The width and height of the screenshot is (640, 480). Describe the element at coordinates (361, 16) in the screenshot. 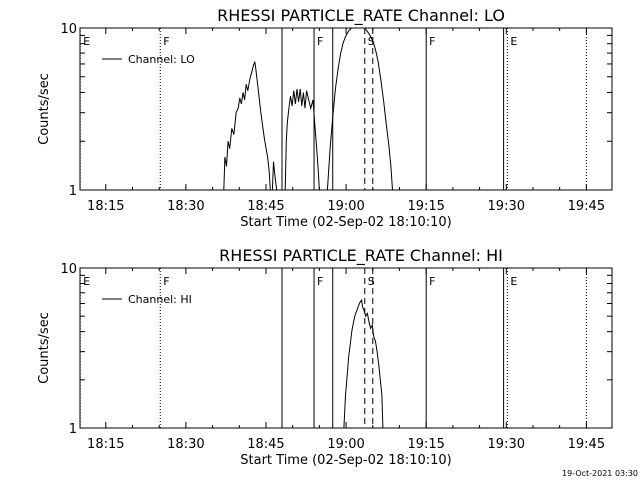

I see `chart-title: RHESSI PARTICLE_RATE Channel: LO` at that location.